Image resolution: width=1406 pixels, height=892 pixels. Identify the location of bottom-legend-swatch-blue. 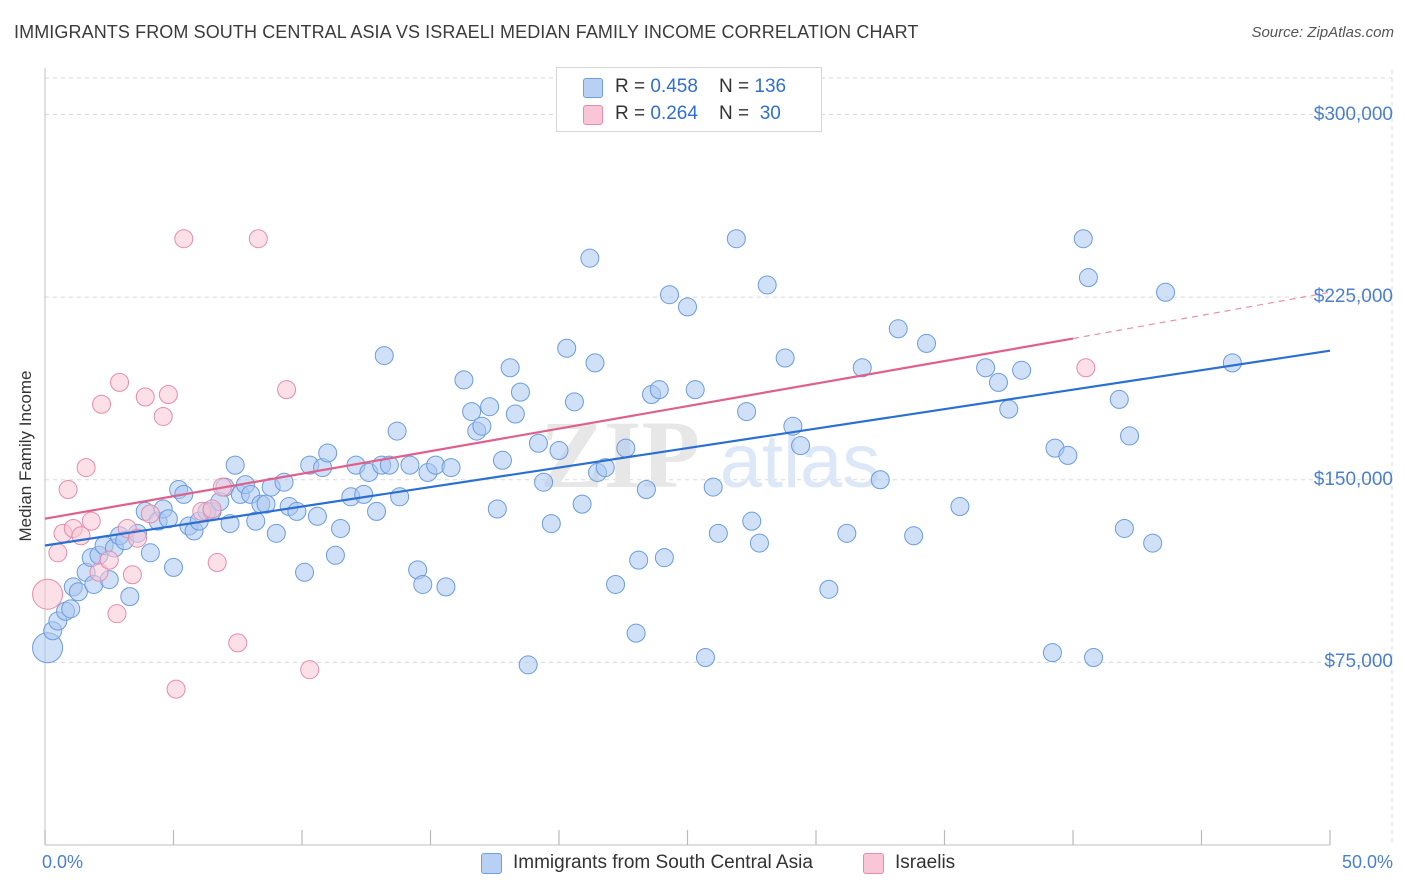
(491, 863).